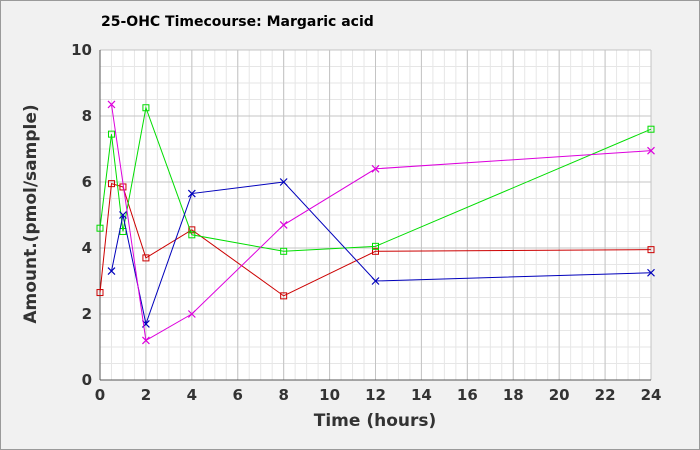 This screenshot has height=450, width=700. I want to click on x-tick-label: 24, so click(651, 395).